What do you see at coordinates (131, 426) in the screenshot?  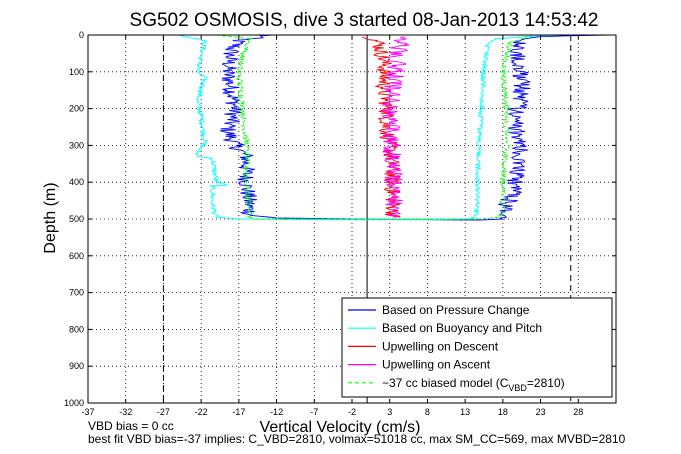 I see `vbd-bias-note: VBD bias = 0 cc` at bounding box center [131, 426].